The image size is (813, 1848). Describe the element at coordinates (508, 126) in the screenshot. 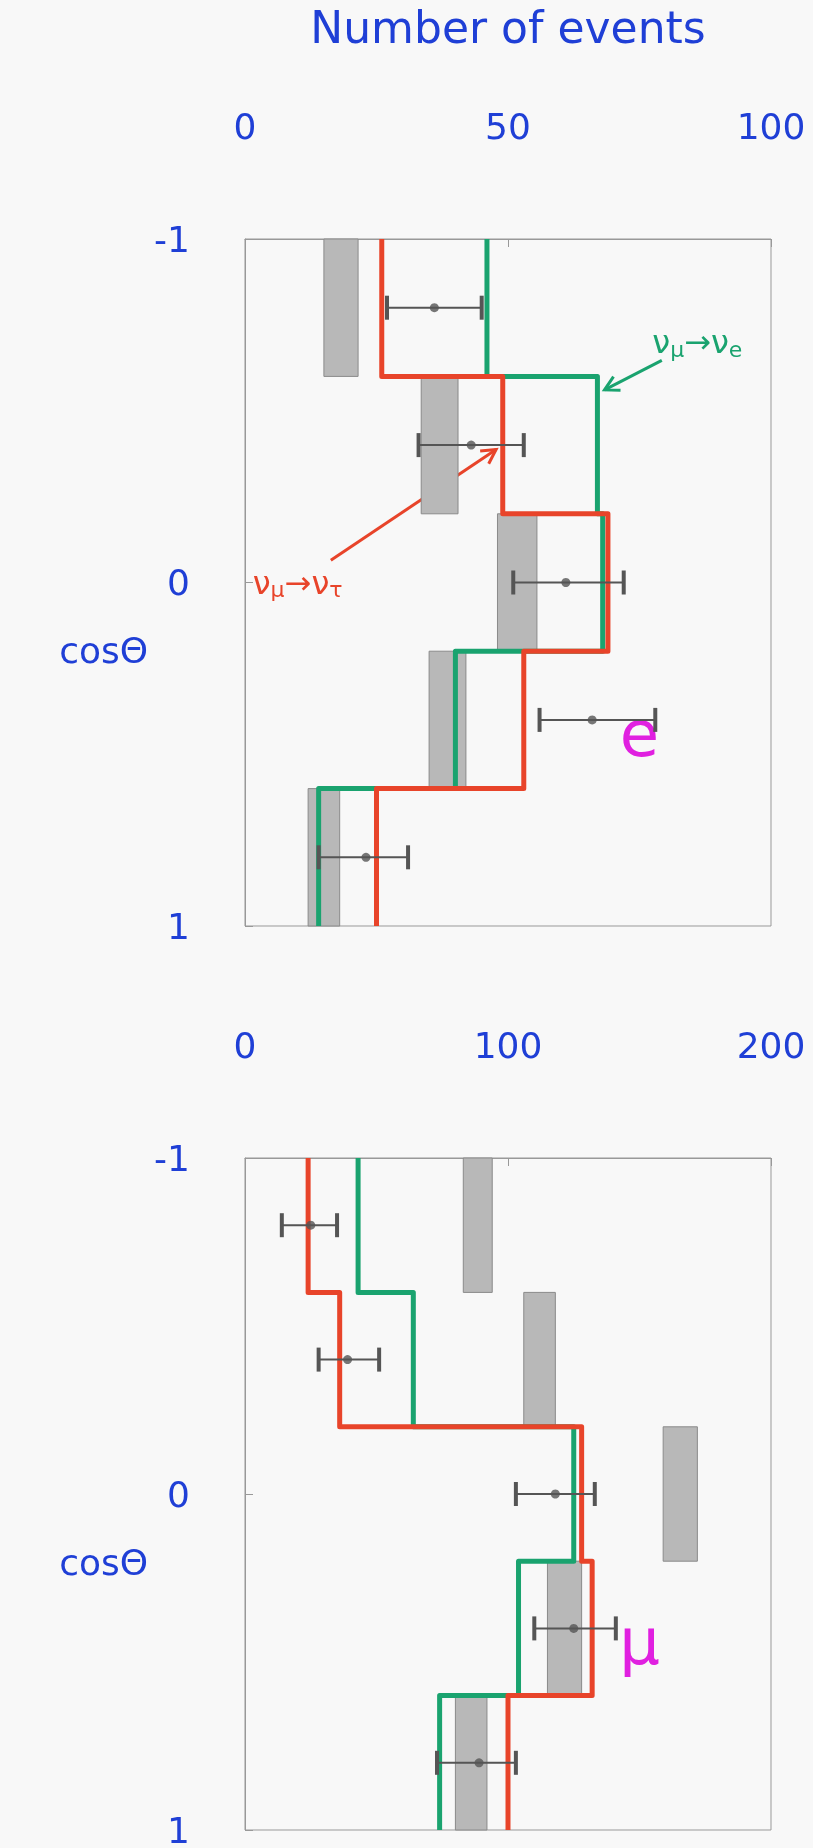

I see `x-tick-label: 50` at that location.